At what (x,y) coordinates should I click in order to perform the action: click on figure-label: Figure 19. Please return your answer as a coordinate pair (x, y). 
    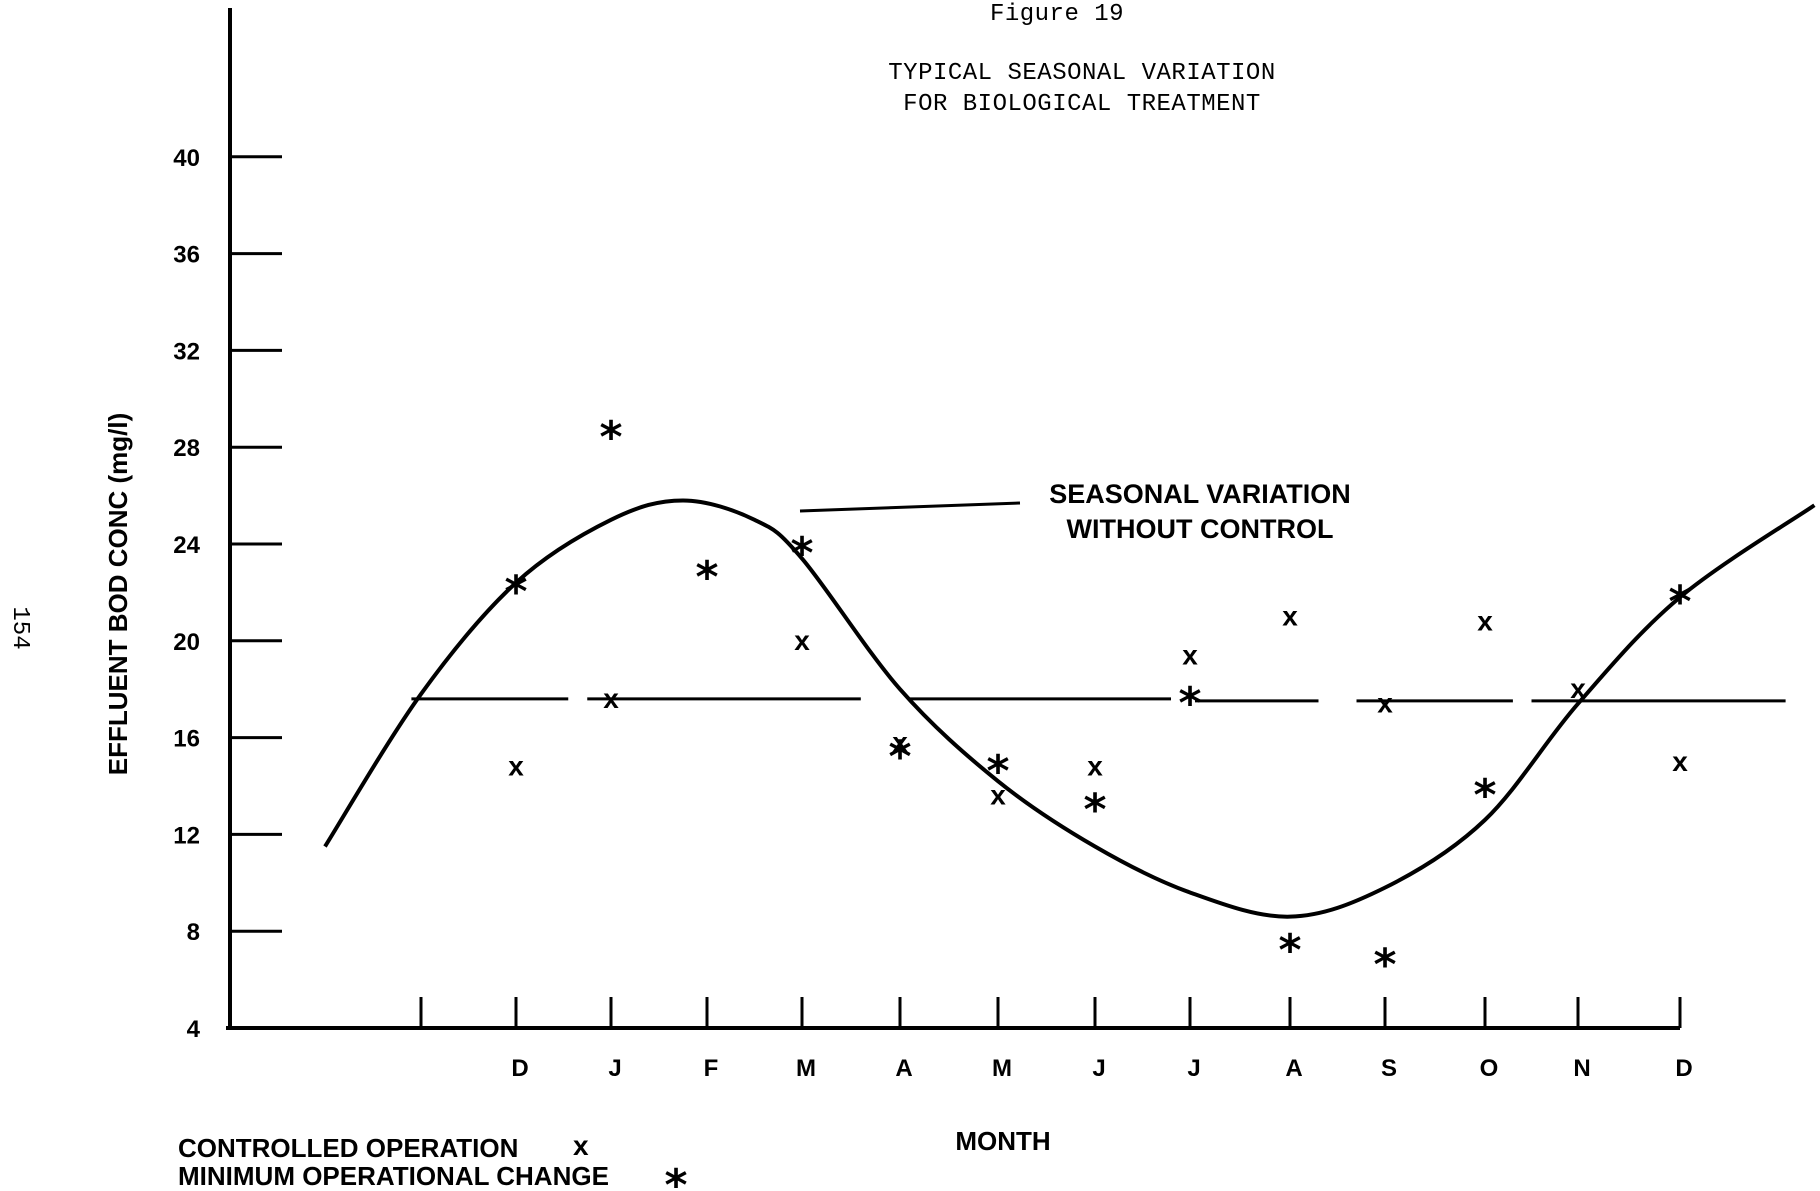
    Looking at the image, I should click on (1057, 14).